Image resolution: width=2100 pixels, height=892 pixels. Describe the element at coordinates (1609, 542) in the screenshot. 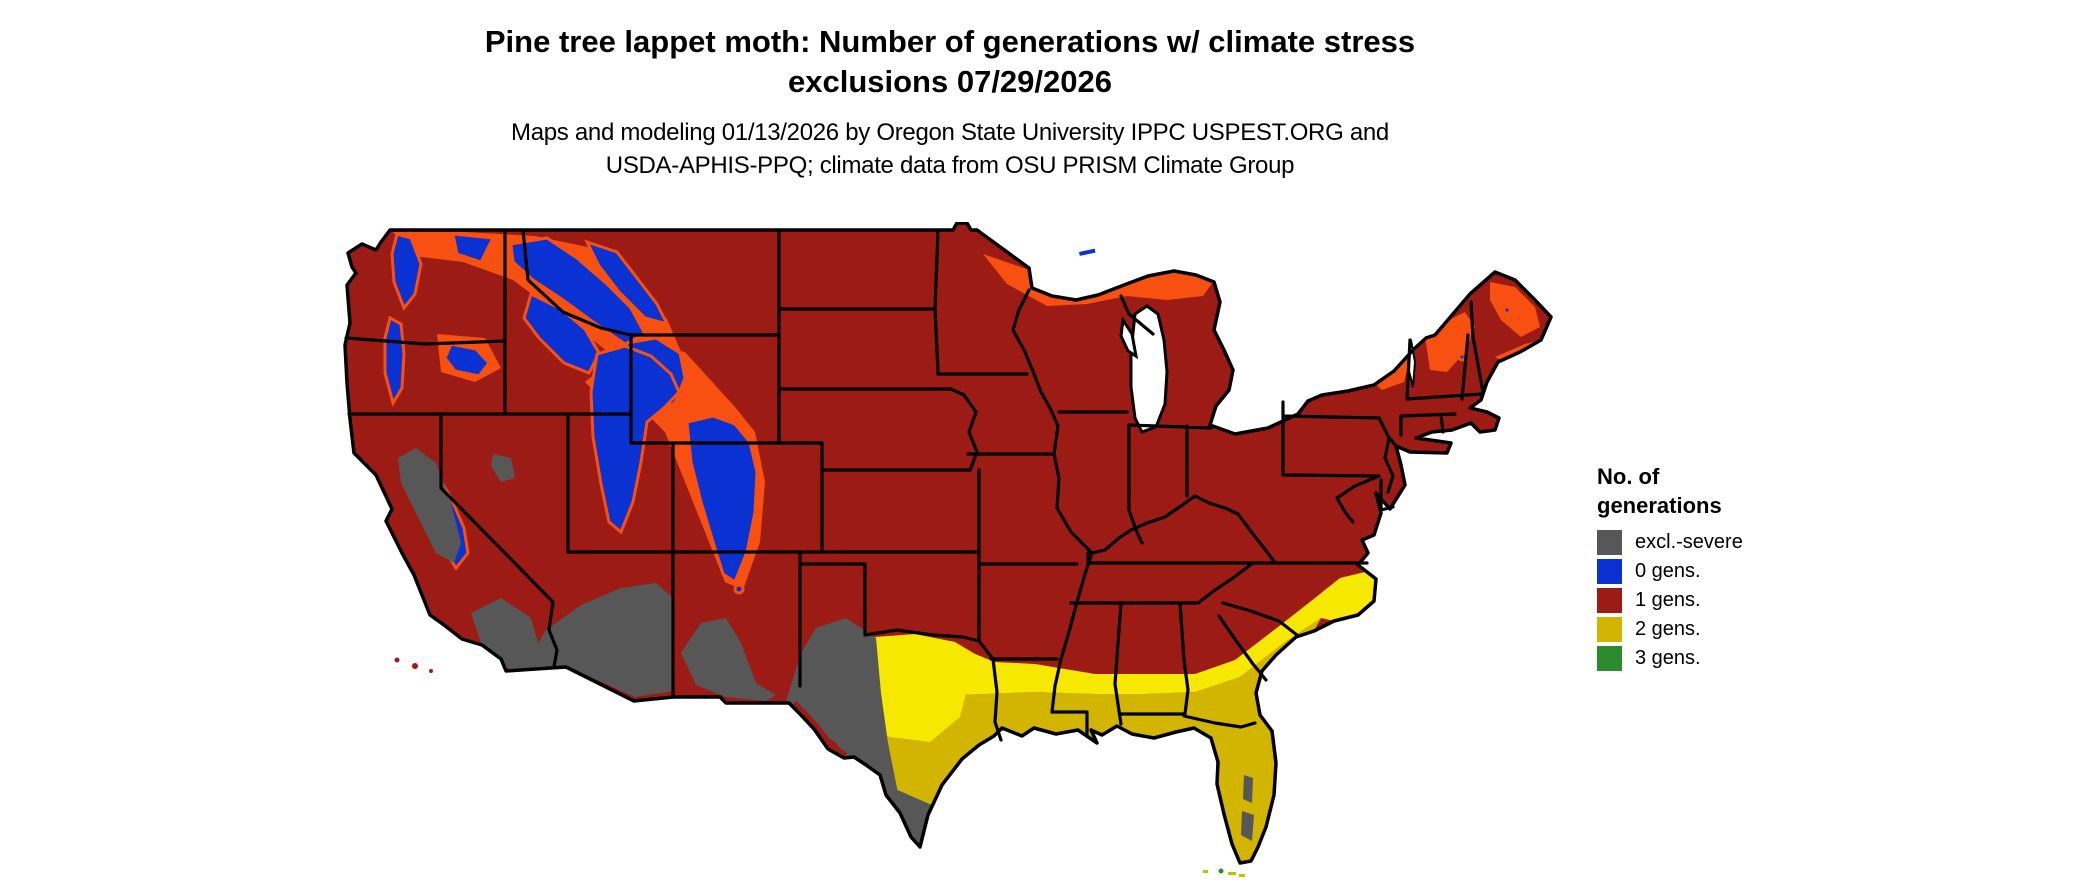

I see `legend-swatch-excl-severe` at that location.